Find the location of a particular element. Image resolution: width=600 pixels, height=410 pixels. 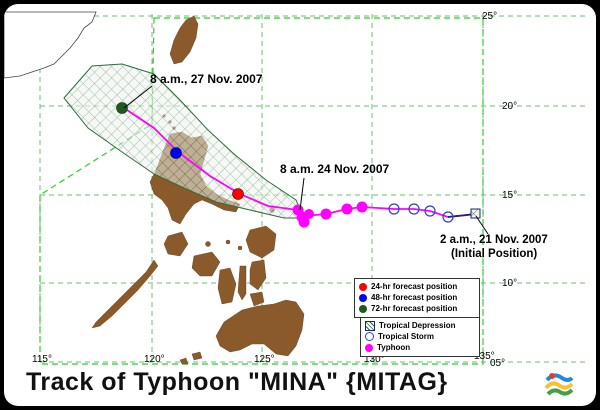

legend-label-48hr: 48-hr forecast position is located at coordinates (414, 297).